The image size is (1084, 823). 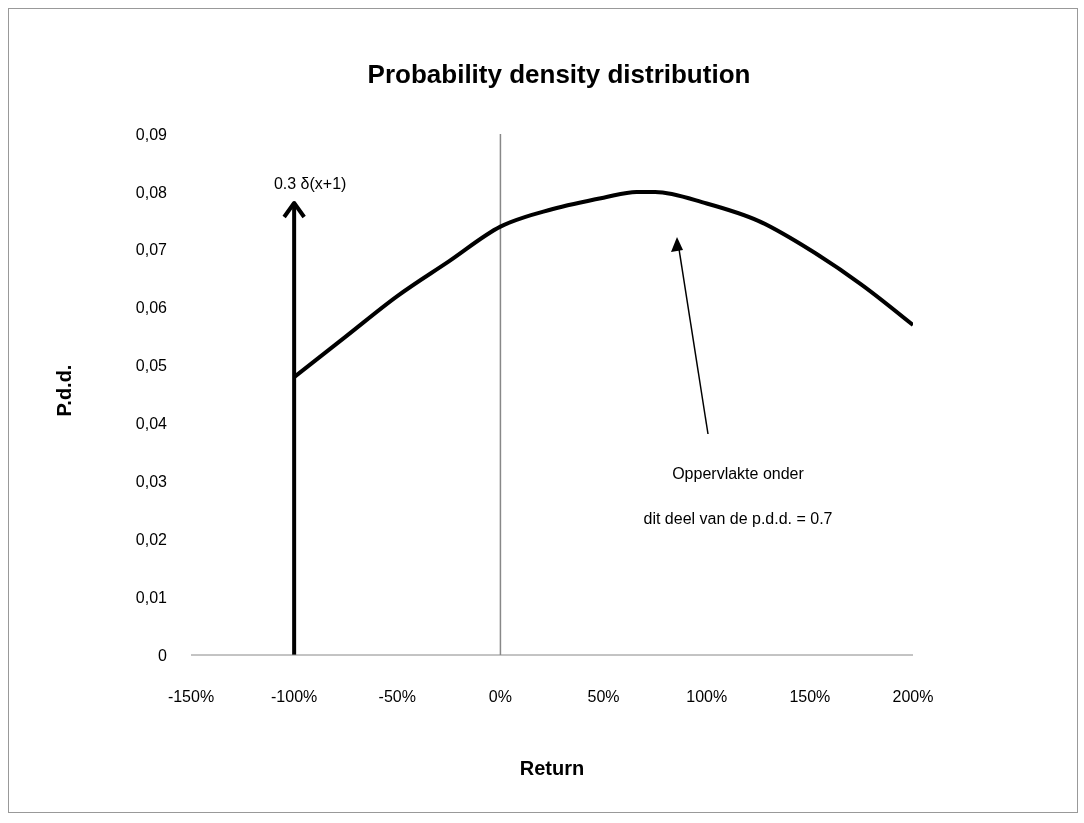 What do you see at coordinates (64, 391) in the screenshot?
I see `y-axis-title: P.d.d.` at bounding box center [64, 391].